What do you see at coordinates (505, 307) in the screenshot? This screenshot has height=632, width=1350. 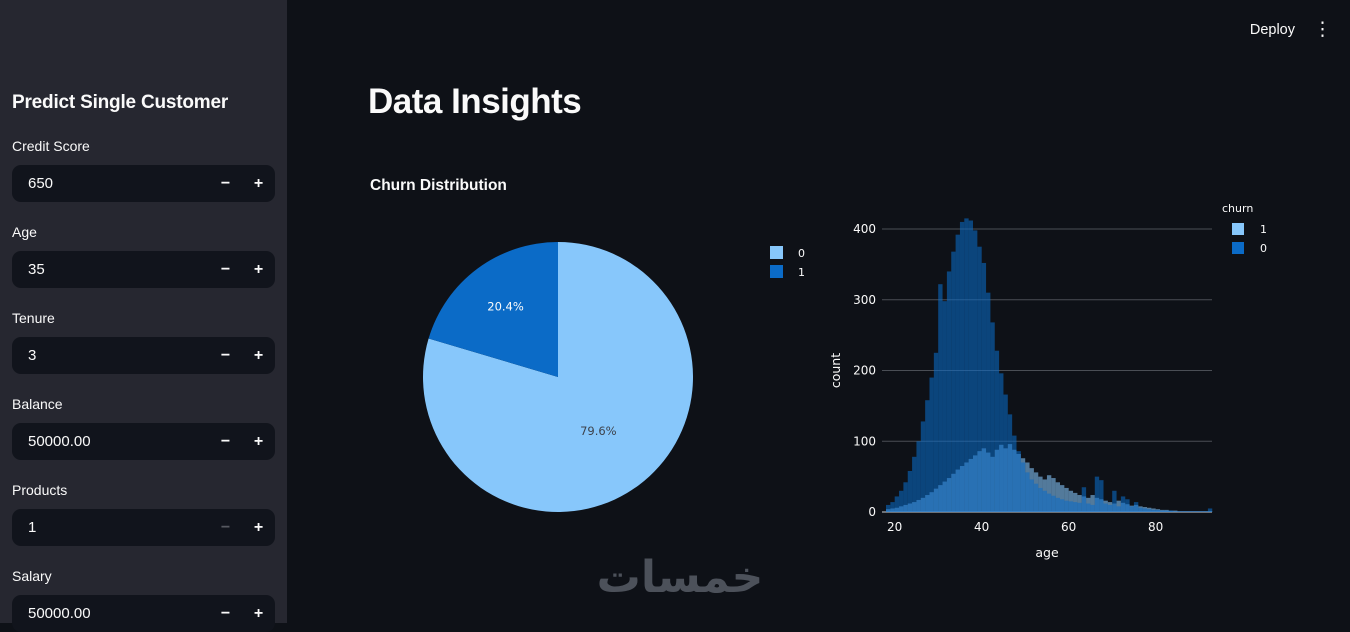 I see `pie-percent-label: 20.4%` at bounding box center [505, 307].